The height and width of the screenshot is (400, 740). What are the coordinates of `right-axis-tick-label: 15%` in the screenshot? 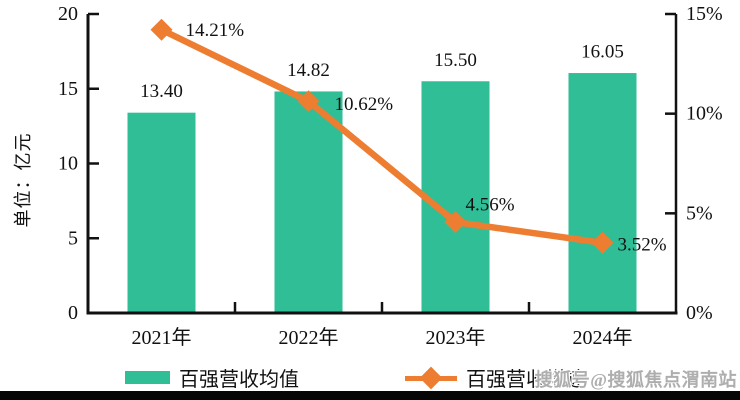 It's located at (704, 14).